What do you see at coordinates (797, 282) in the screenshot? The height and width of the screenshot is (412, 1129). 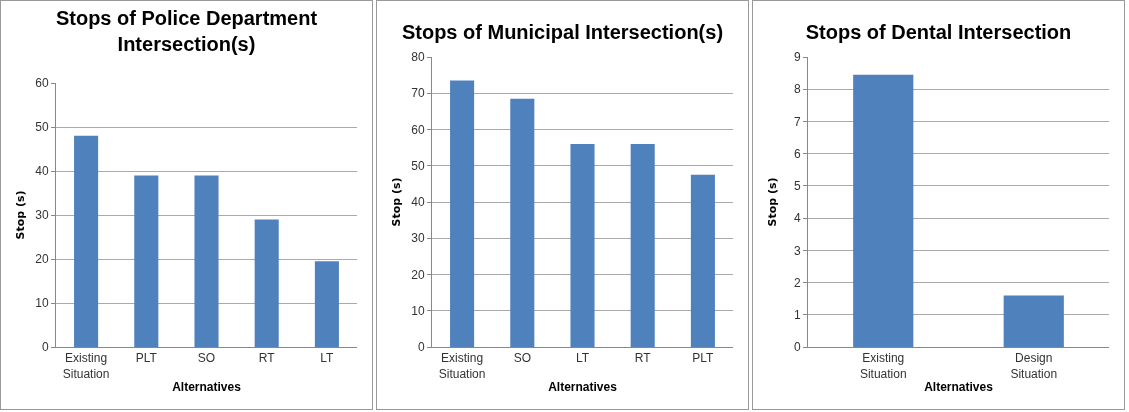 I see `y-tick-label: 2` at bounding box center [797, 282].